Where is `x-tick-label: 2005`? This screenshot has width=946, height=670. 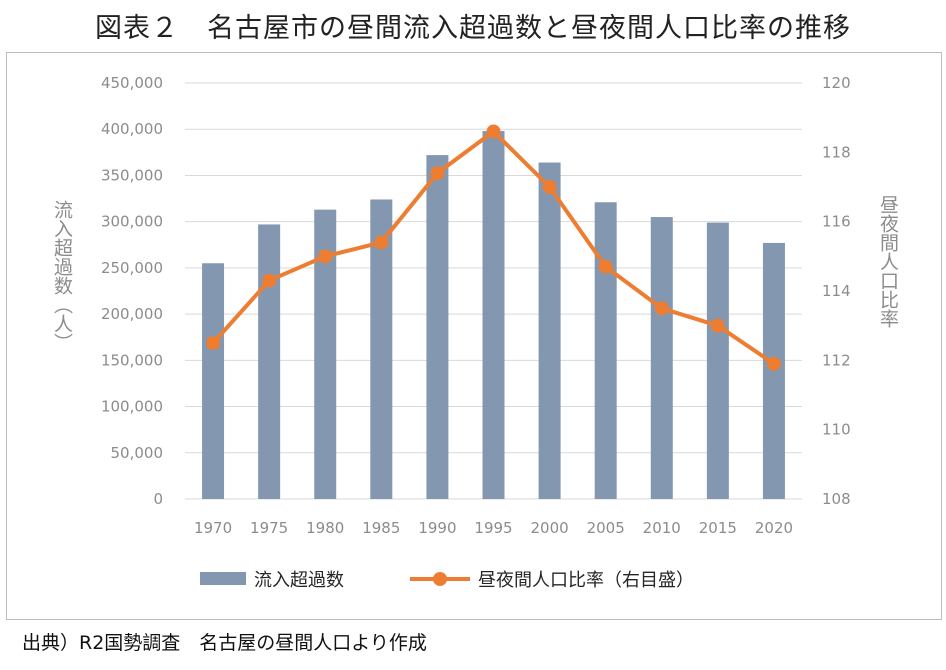
x-tick-label: 2005 is located at coordinates (606, 528).